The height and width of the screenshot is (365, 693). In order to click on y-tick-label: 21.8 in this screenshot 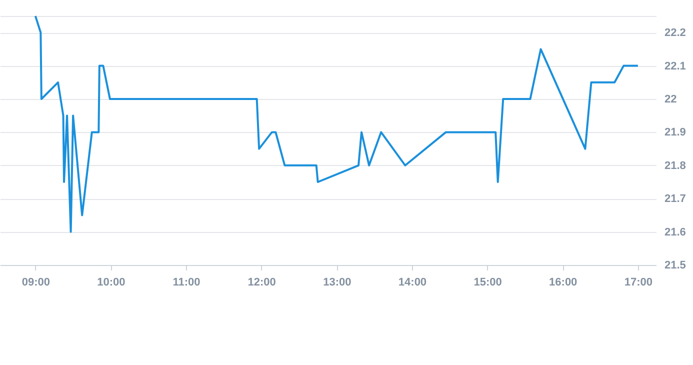, I will do `click(675, 166)`.